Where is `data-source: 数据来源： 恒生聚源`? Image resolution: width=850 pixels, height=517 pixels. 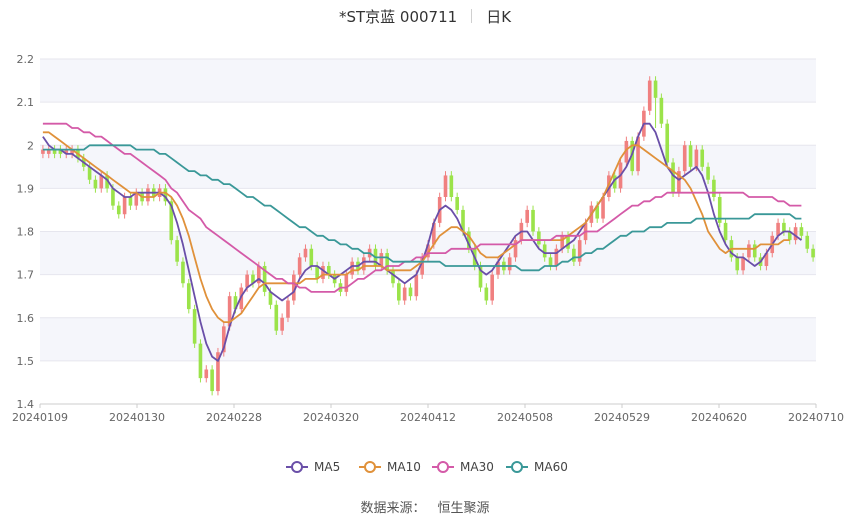
data-source: 数据来源： 恒生聚源 is located at coordinates (425, 506).